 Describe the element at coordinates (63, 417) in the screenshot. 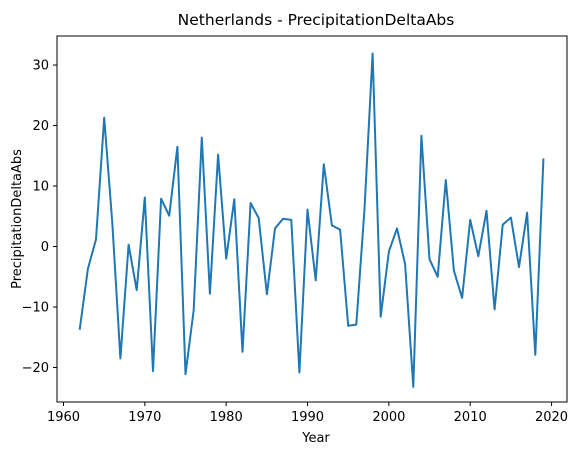

I see `x-tick-label: 1960` at that location.